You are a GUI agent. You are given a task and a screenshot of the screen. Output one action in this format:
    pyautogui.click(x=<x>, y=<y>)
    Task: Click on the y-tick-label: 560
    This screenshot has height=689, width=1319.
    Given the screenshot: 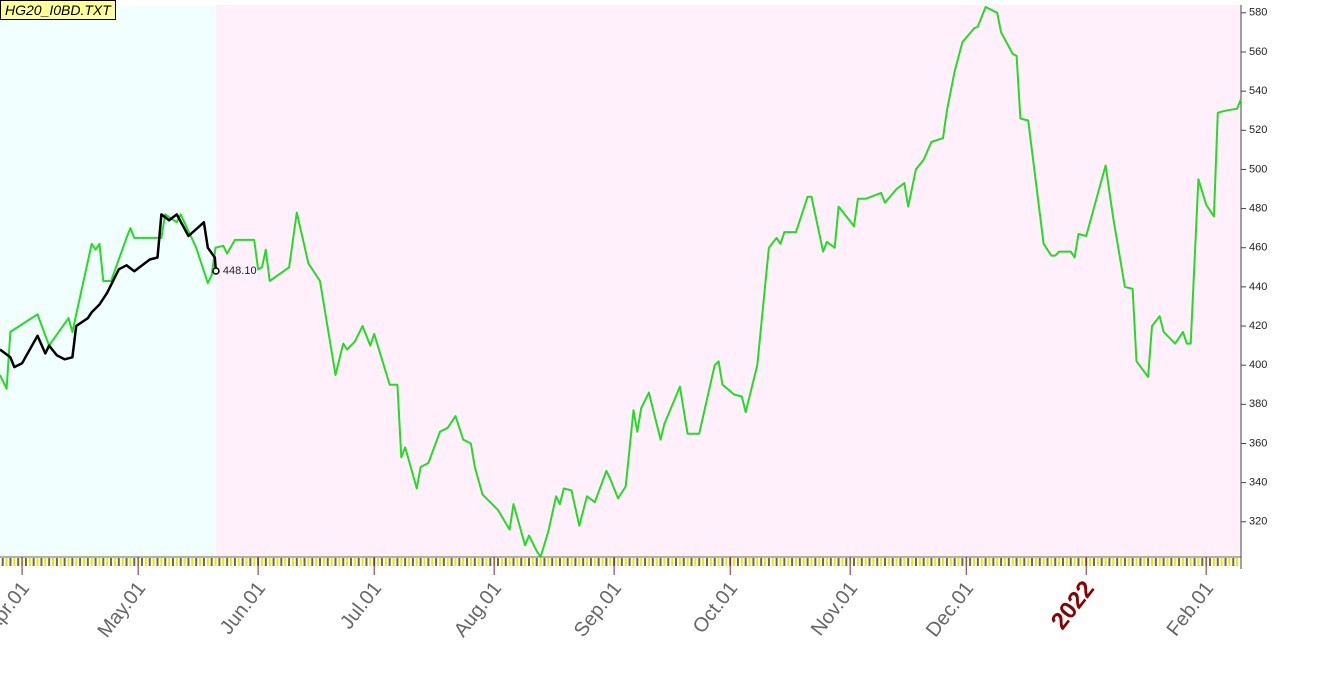 What is the action you would take?
    pyautogui.click(x=1258, y=52)
    